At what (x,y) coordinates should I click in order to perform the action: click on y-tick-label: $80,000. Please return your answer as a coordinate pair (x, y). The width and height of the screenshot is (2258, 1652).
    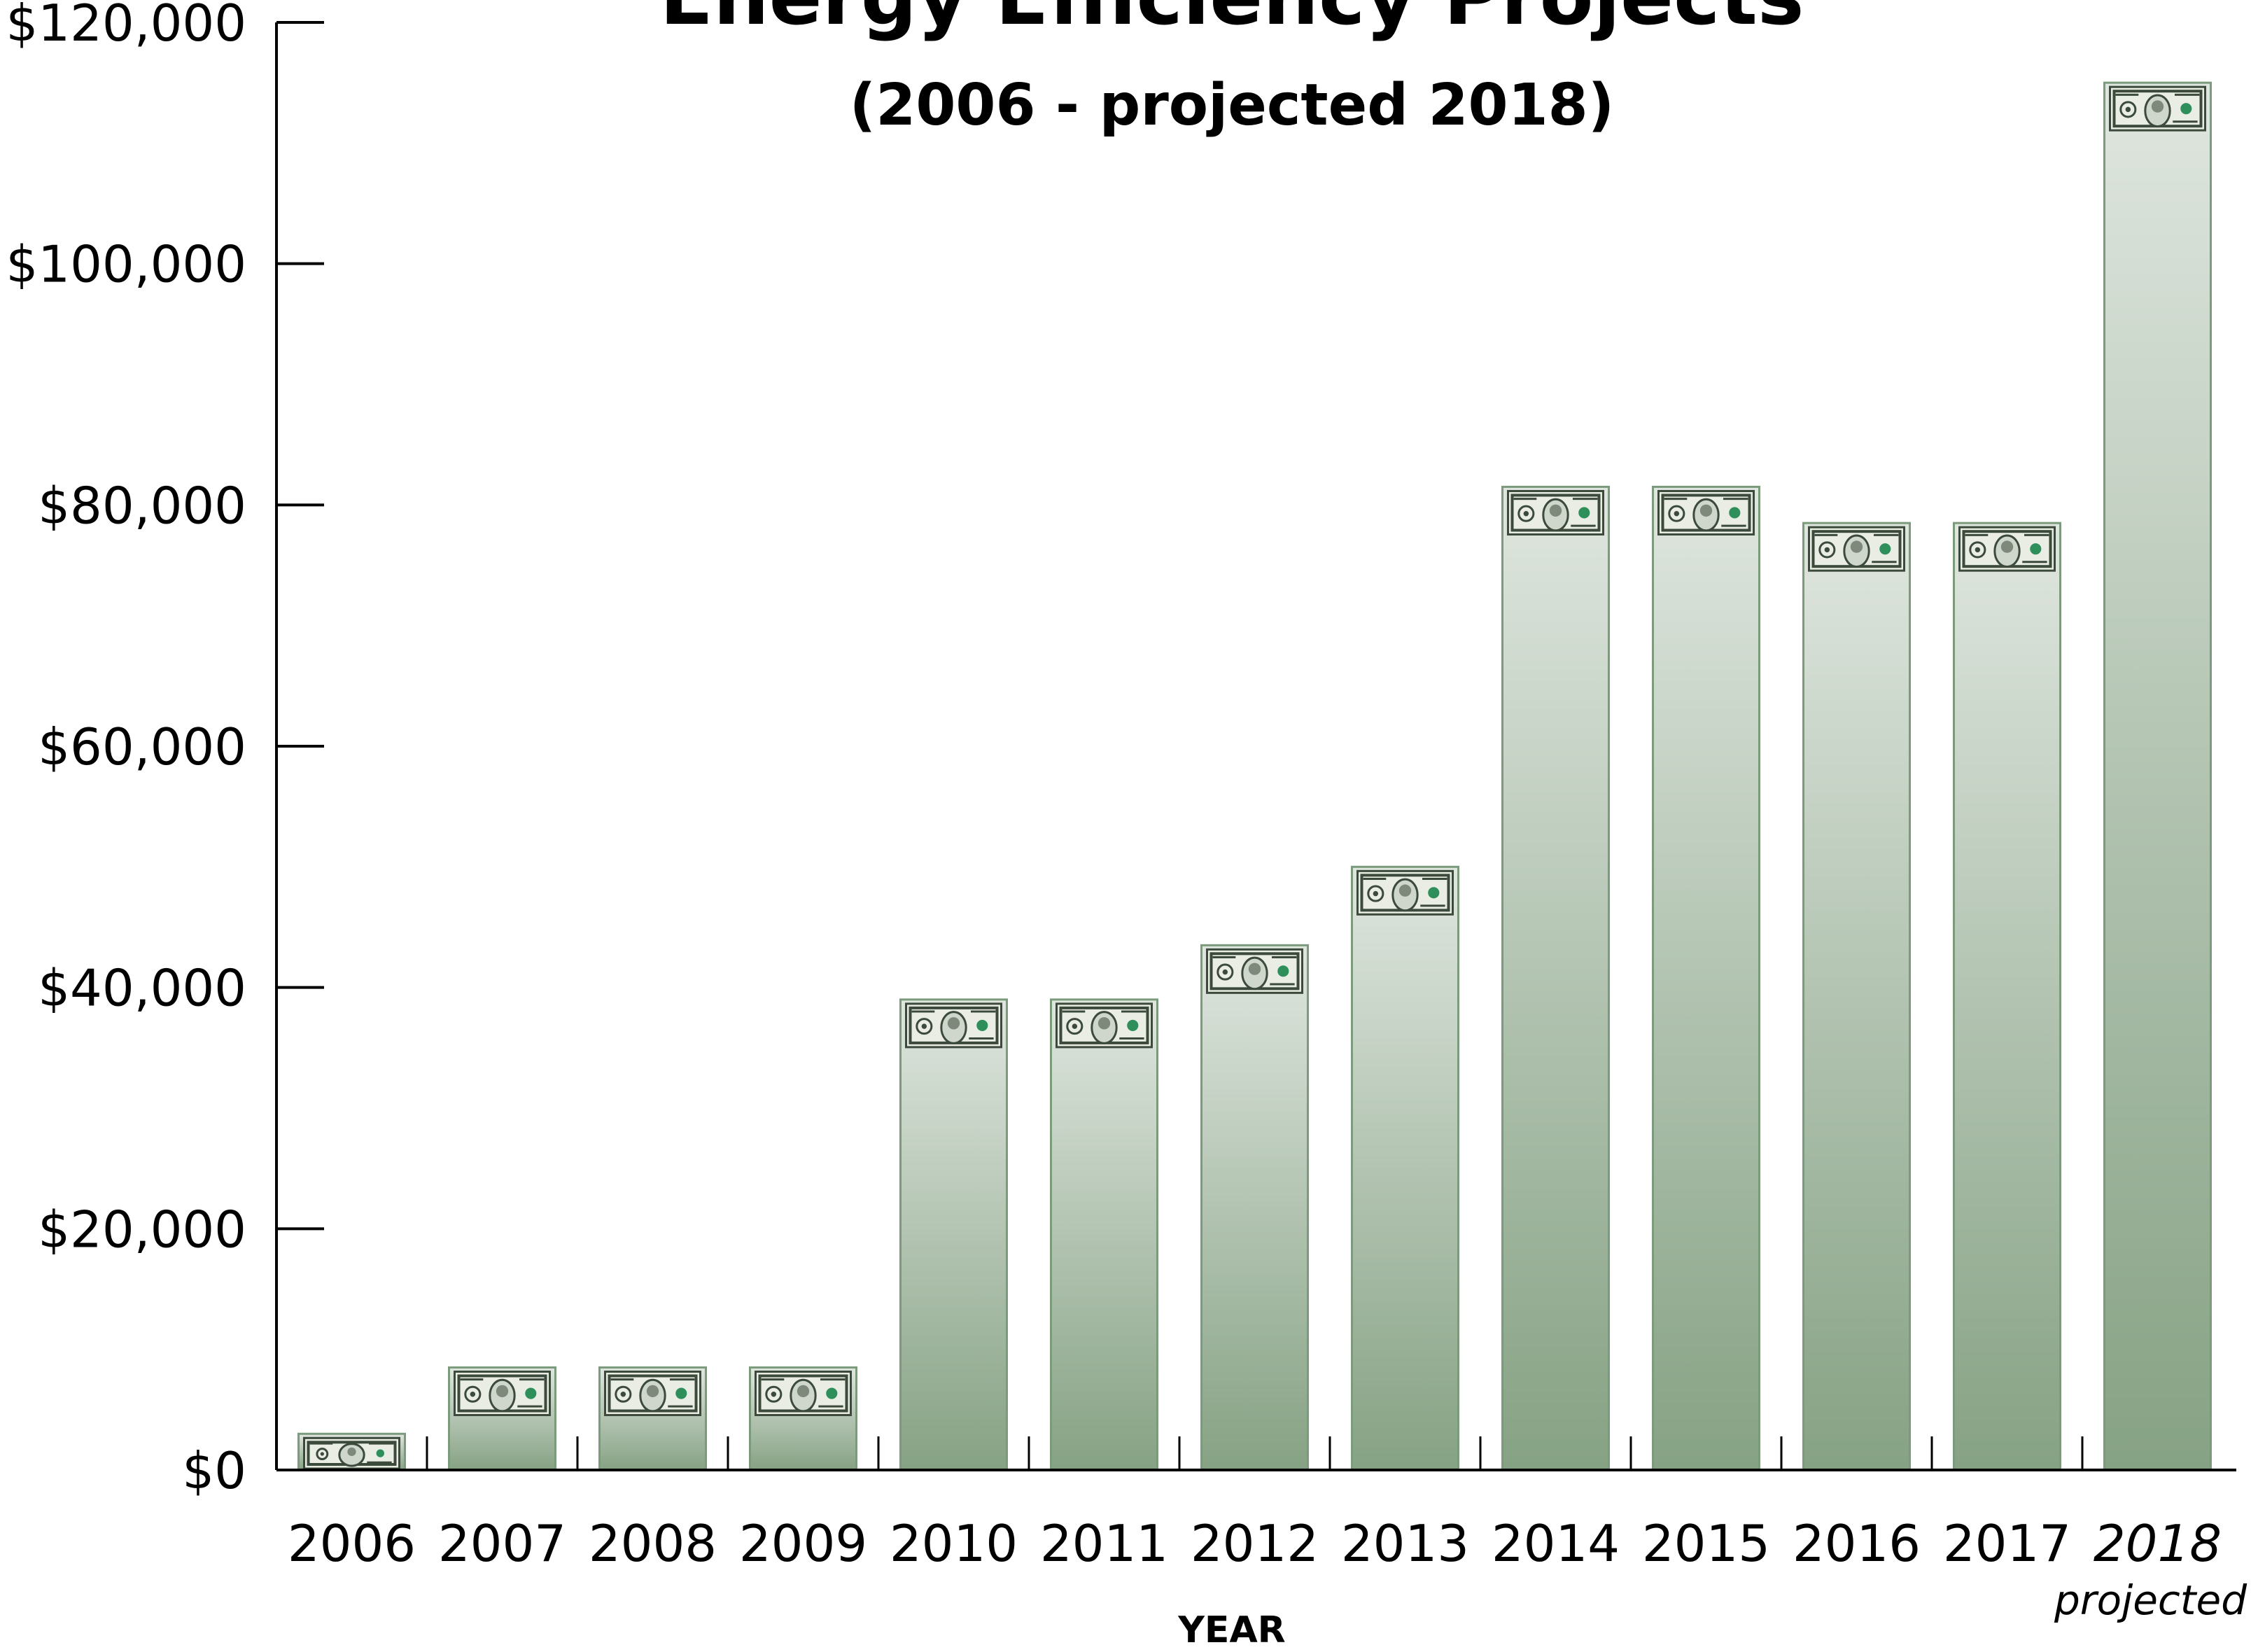
    Looking at the image, I should click on (142, 505).